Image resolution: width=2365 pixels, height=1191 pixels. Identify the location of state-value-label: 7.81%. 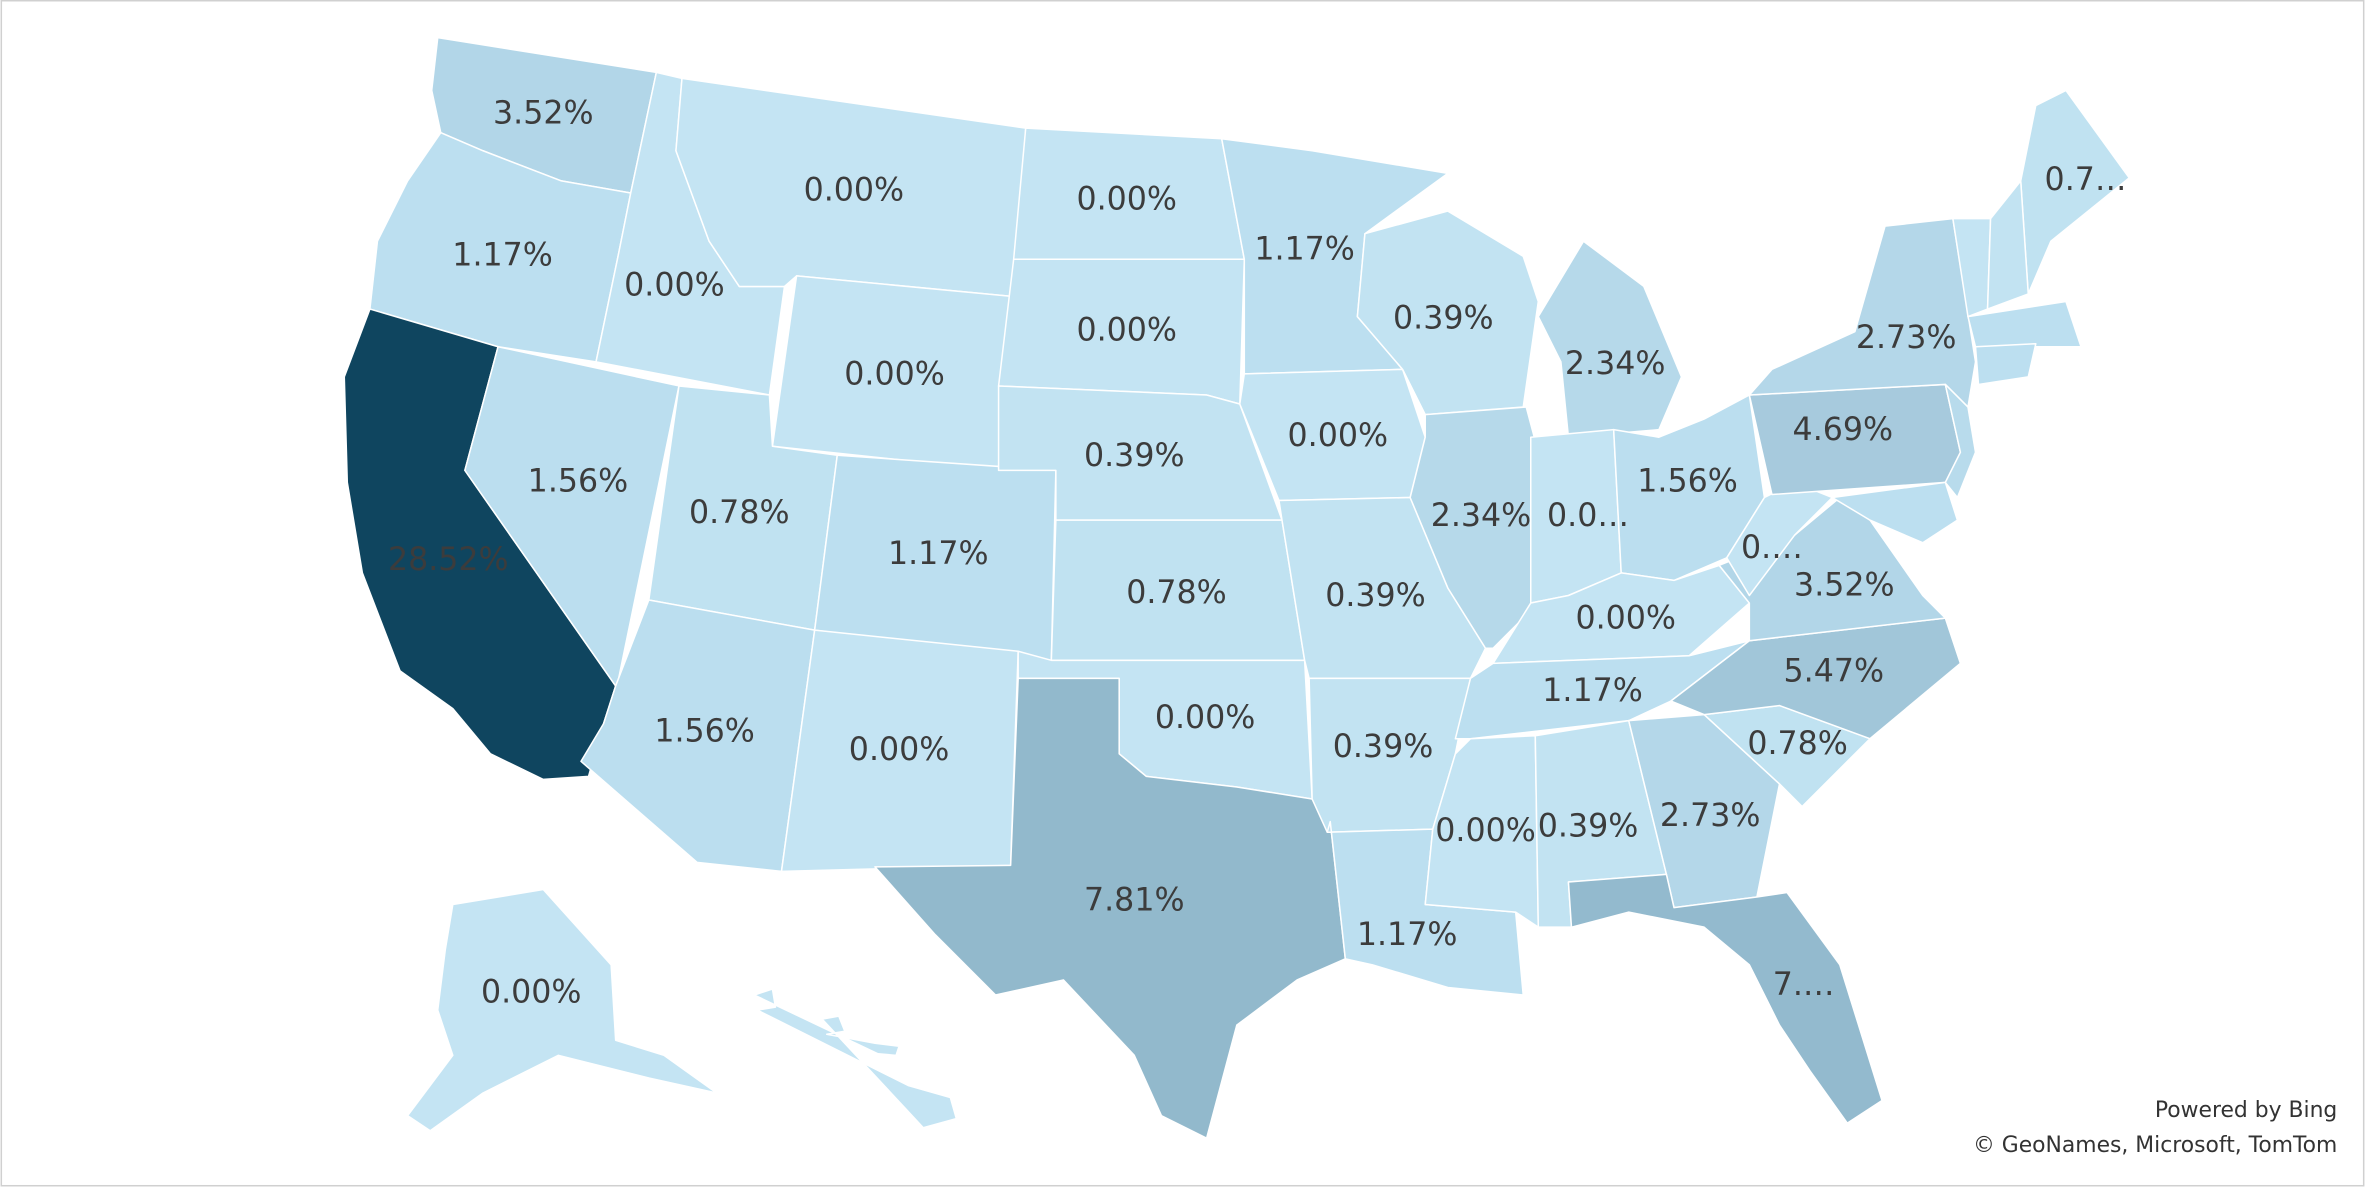
(1134, 901).